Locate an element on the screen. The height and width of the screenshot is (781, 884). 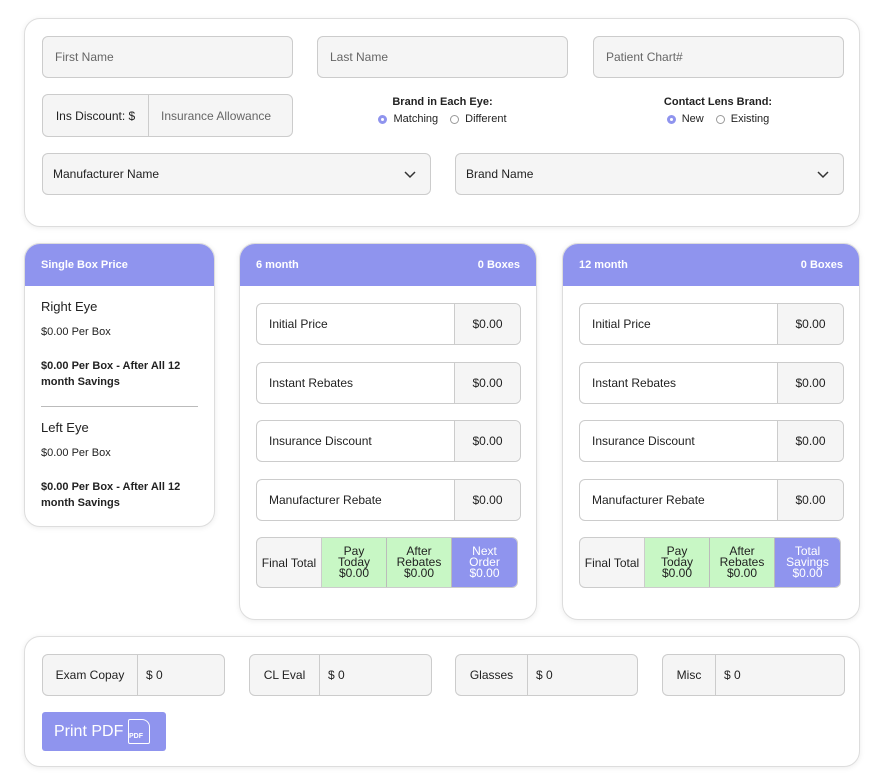
text-input: Patient Chart# is located at coordinates (718, 57).